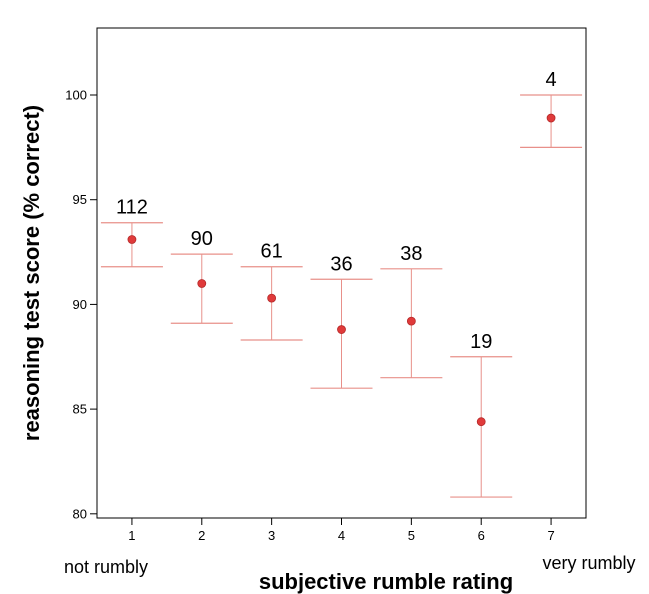  Describe the element at coordinates (341, 264) in the screenshot. I see `count-label-4: 36` at that location.